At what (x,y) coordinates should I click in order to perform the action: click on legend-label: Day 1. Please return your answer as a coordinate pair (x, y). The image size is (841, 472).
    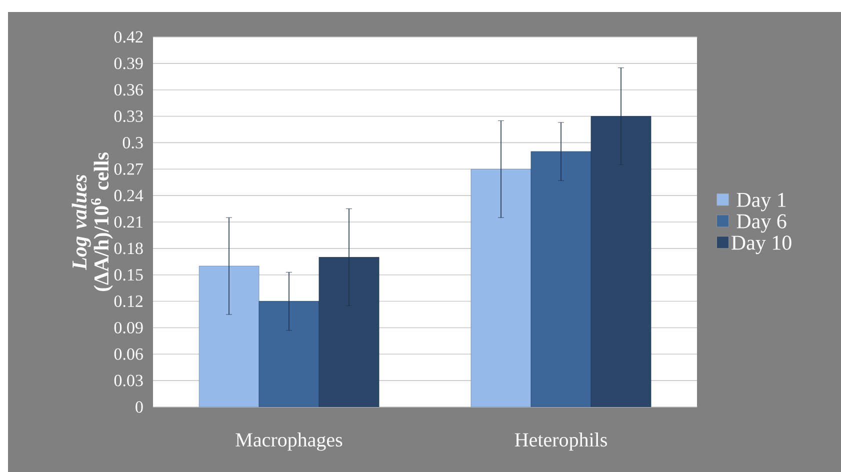
    Looking at the image, I should click on (761, 202).